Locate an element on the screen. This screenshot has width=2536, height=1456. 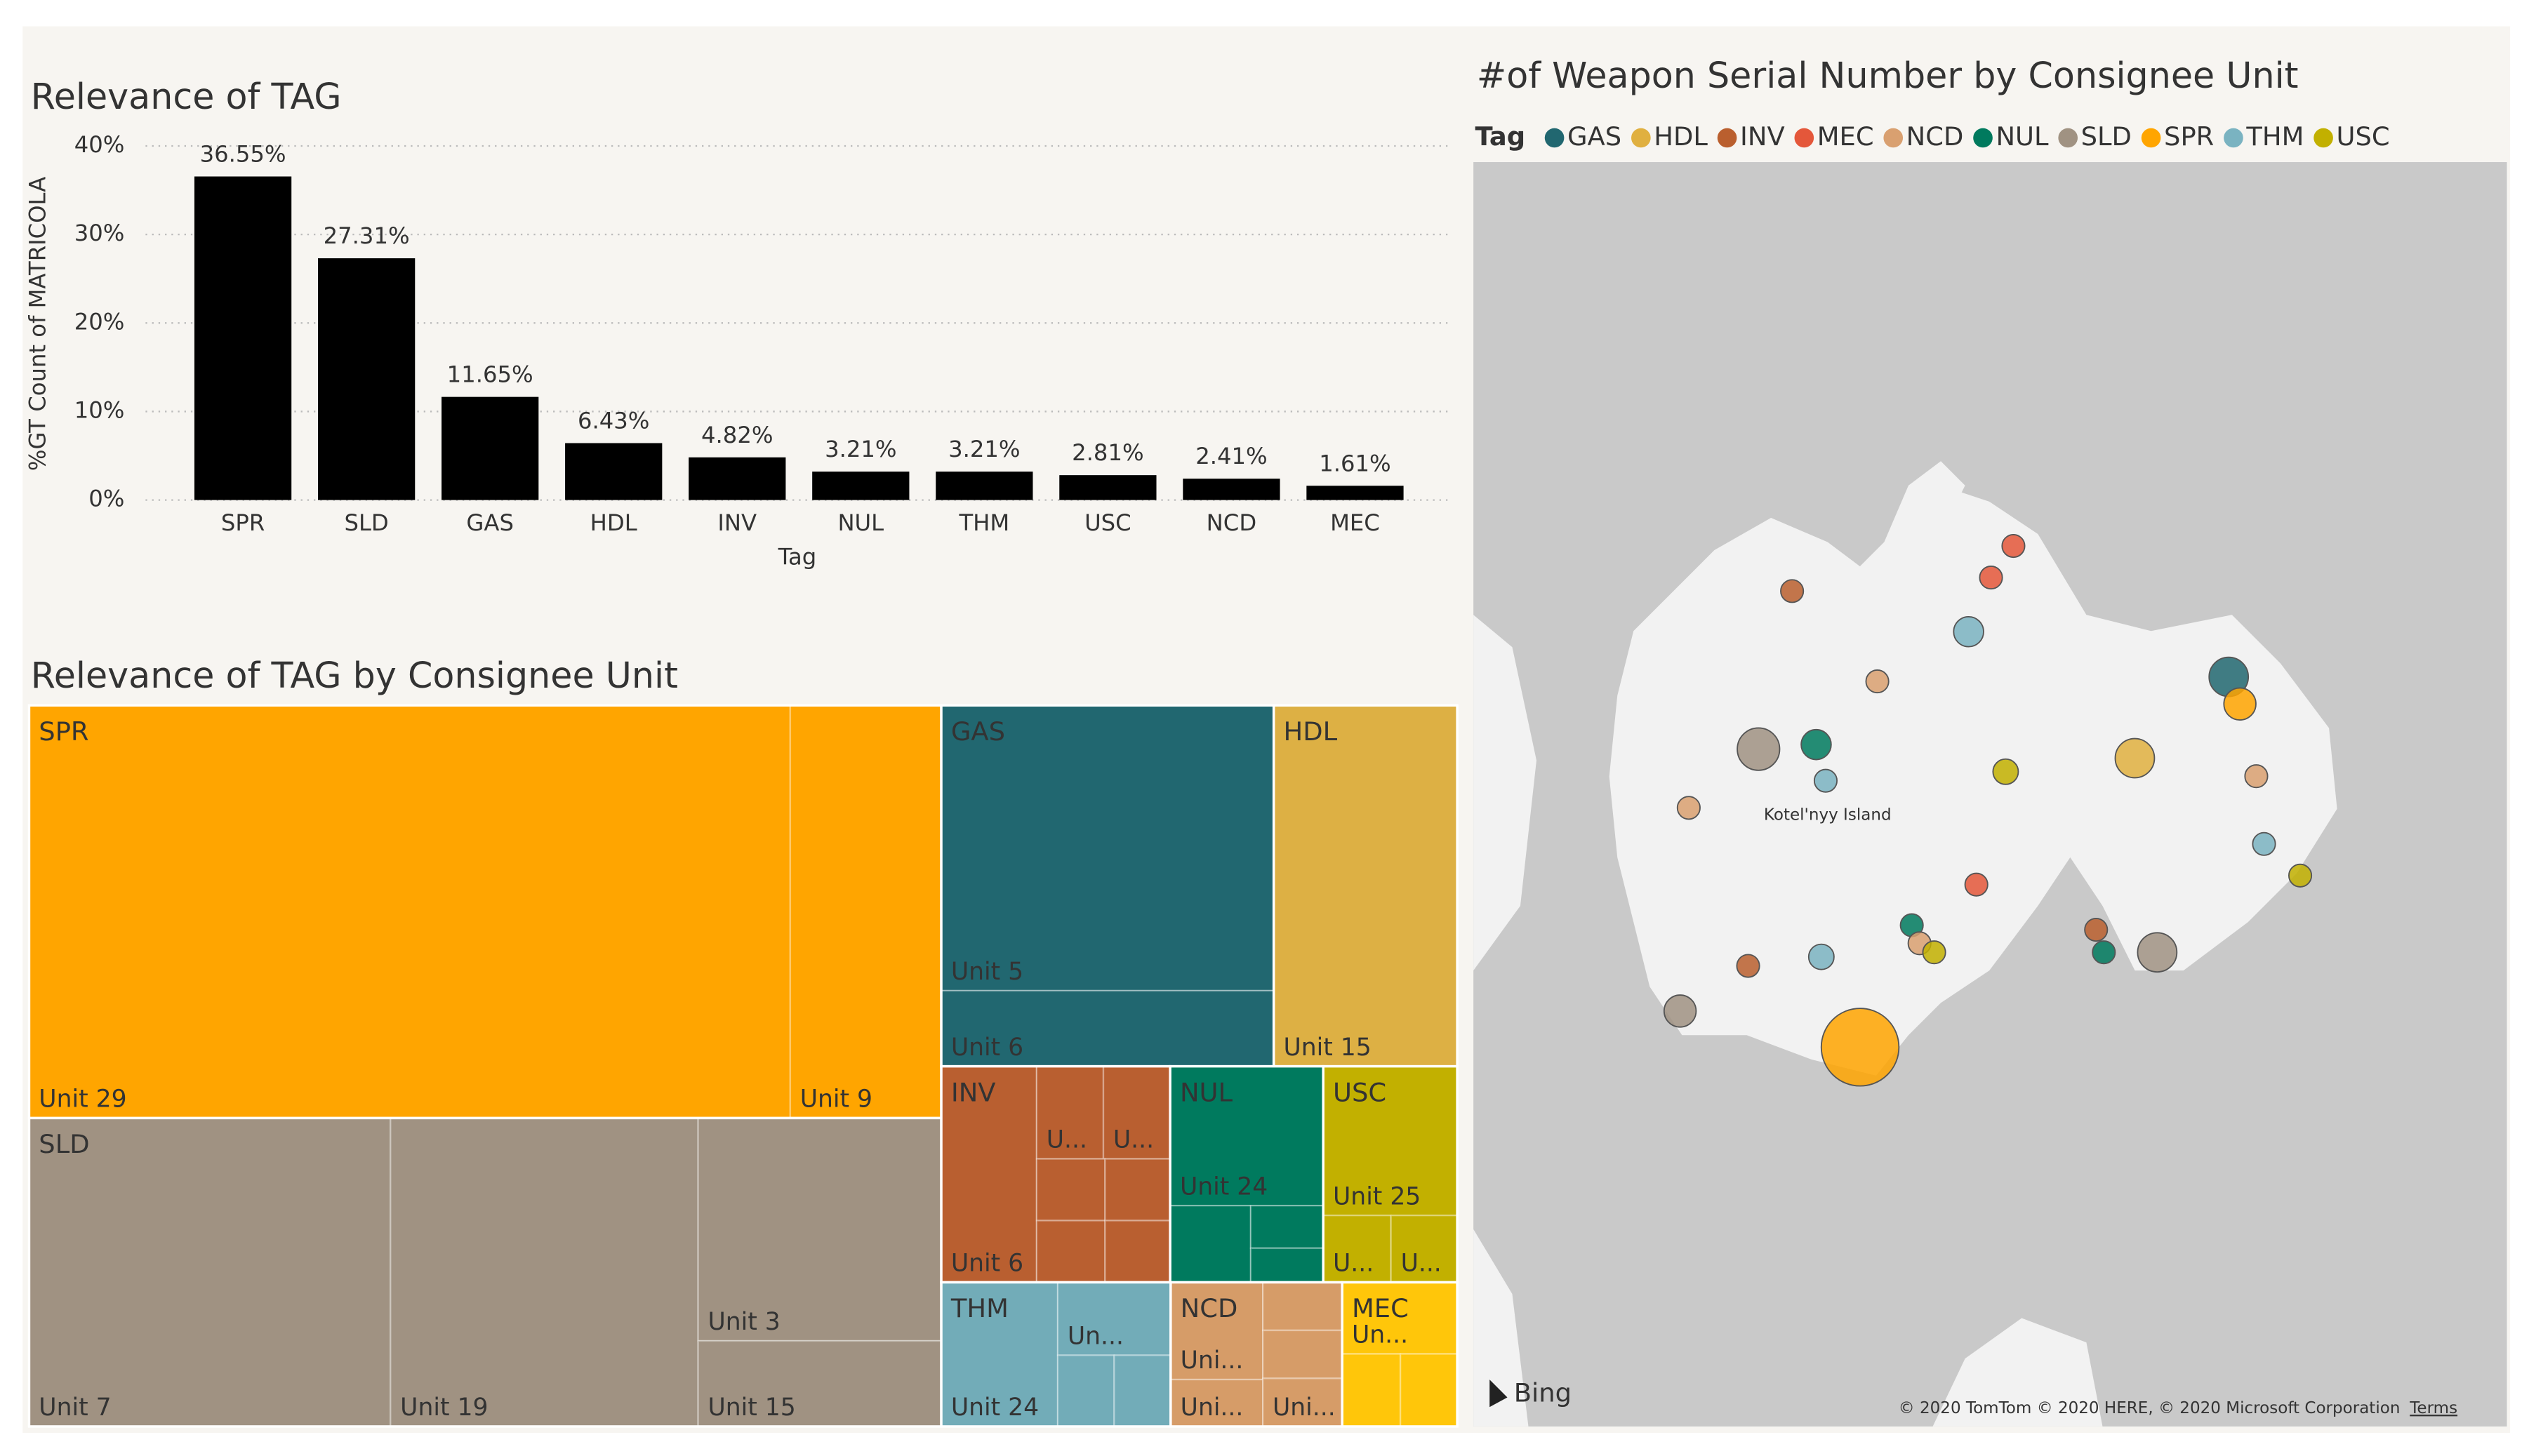
treemap-group: Unit 6 U... U... INV is located at coordinates (1055, 1174).